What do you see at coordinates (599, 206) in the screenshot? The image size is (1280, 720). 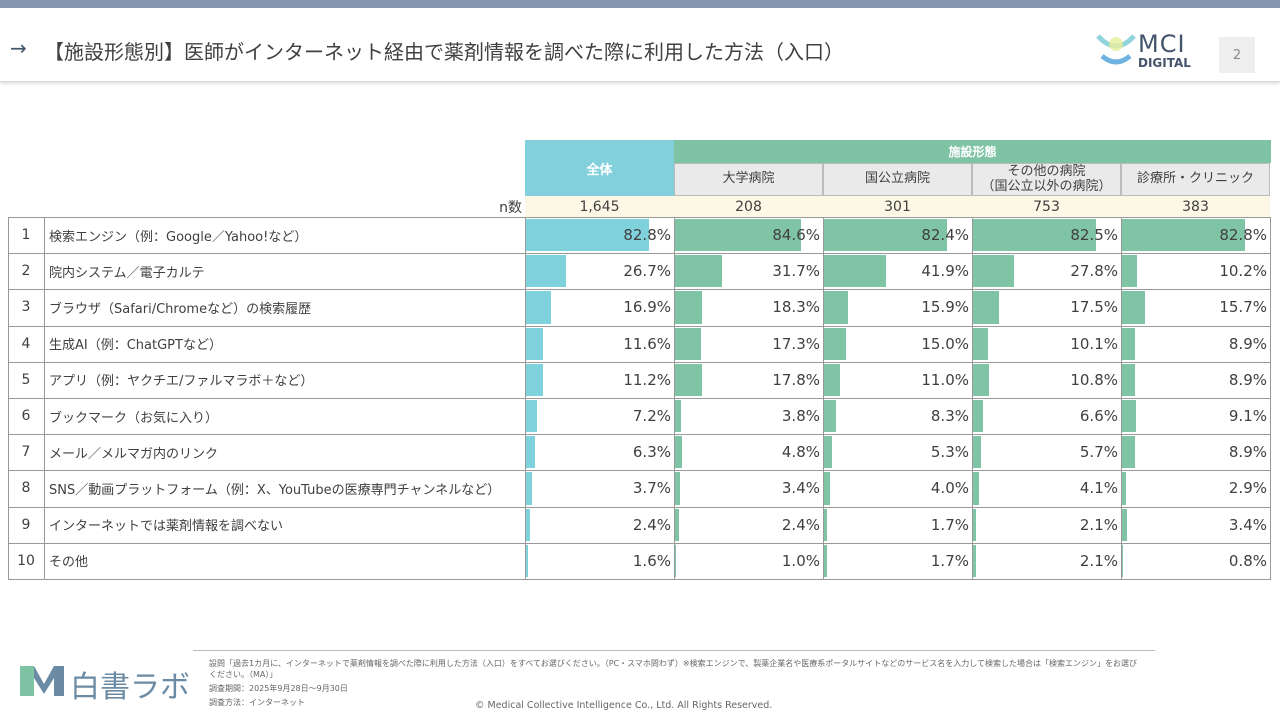 I see `n-value: 1,645` at bounding box center [599, 206].